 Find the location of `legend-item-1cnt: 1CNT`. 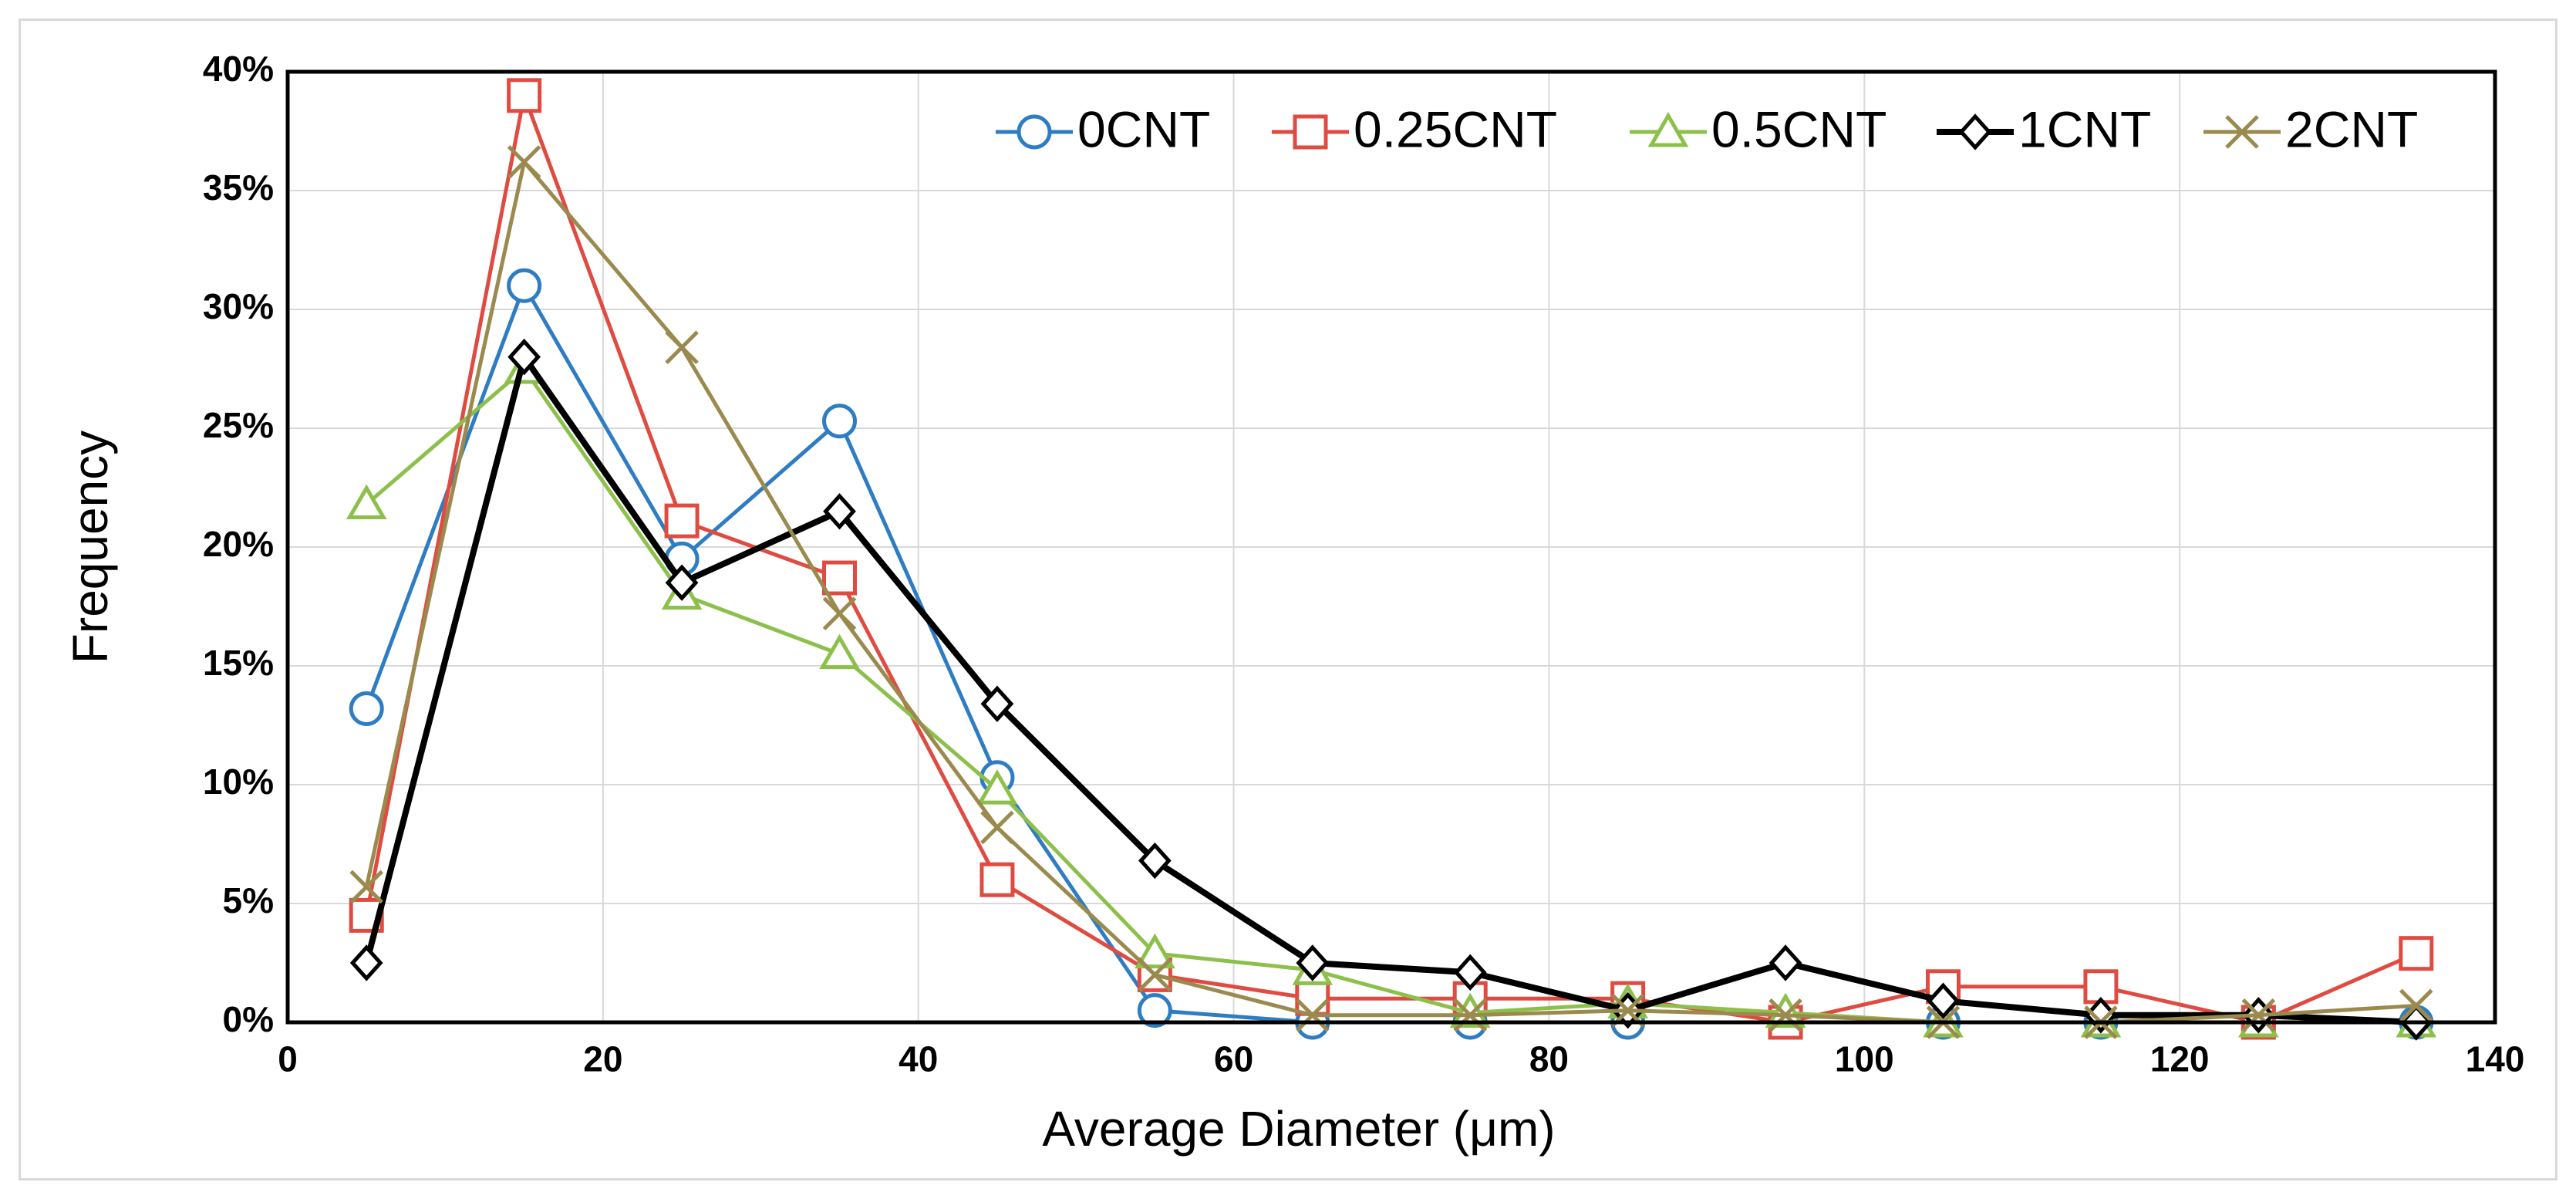

legend-item-1cnt: 1CNT is located at coordinates (2044, 128).